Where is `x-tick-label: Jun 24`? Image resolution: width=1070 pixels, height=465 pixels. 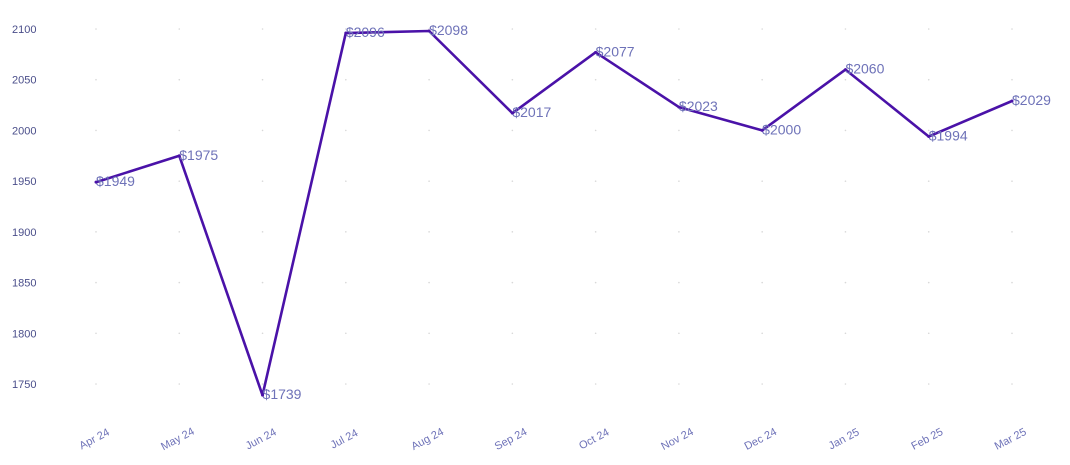
x-tick-label: Jun 24 is located at coordinates (261, 439).